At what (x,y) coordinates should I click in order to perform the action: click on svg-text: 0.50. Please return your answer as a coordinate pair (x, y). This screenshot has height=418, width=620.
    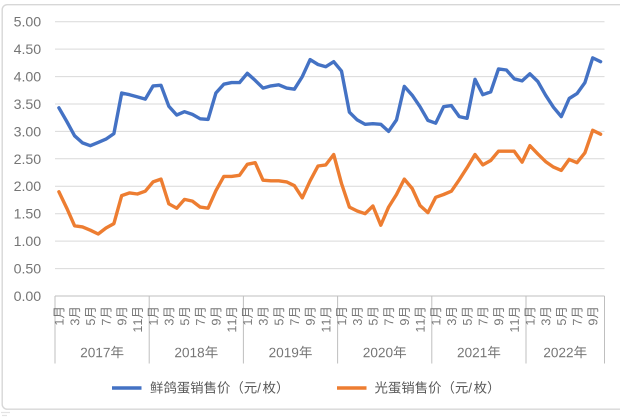
    Looking at the image, I should click on (28, 270).